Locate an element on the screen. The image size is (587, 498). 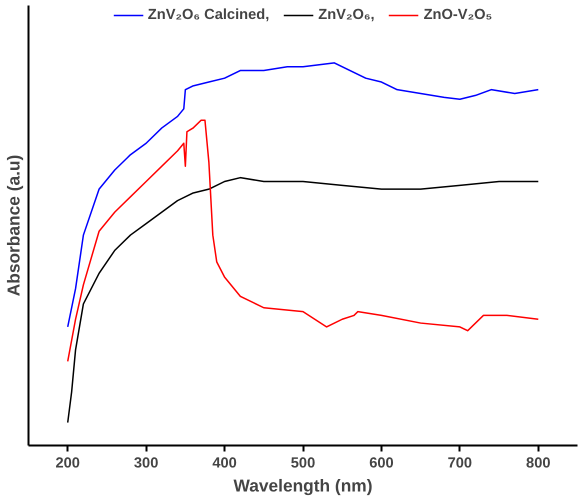
x-tick-label: 500 is located at coordinates (303, 464).